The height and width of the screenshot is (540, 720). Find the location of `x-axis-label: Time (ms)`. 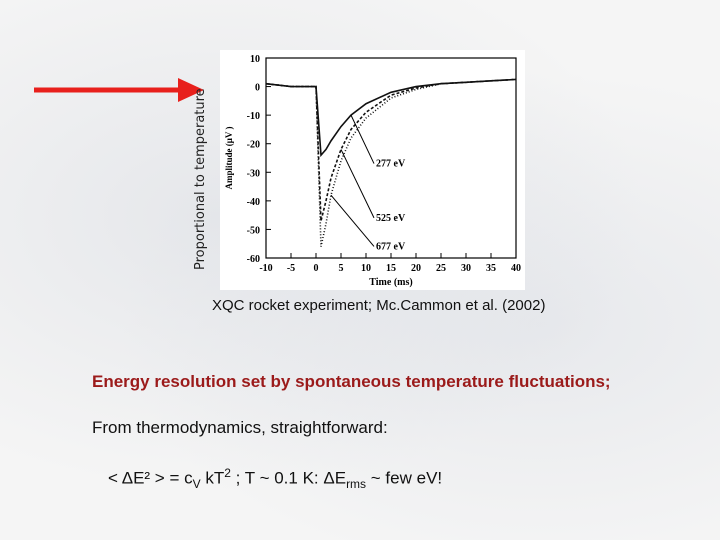

x-axis-label: Time (ms) is located at coordinates (390, 282).